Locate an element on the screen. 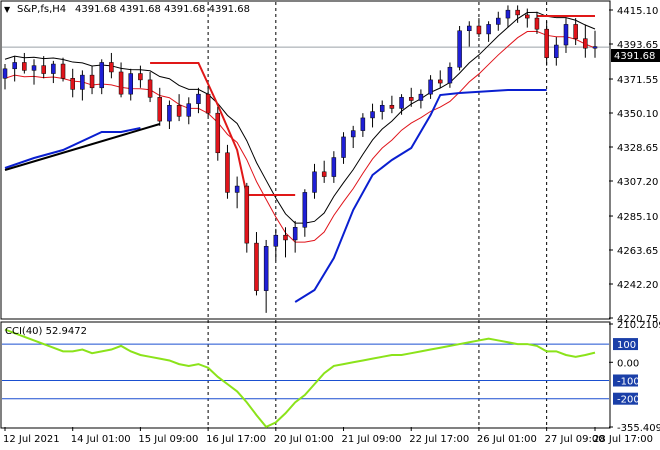  cci-tick-label: -355.409 is located at coordinates (638, 428).